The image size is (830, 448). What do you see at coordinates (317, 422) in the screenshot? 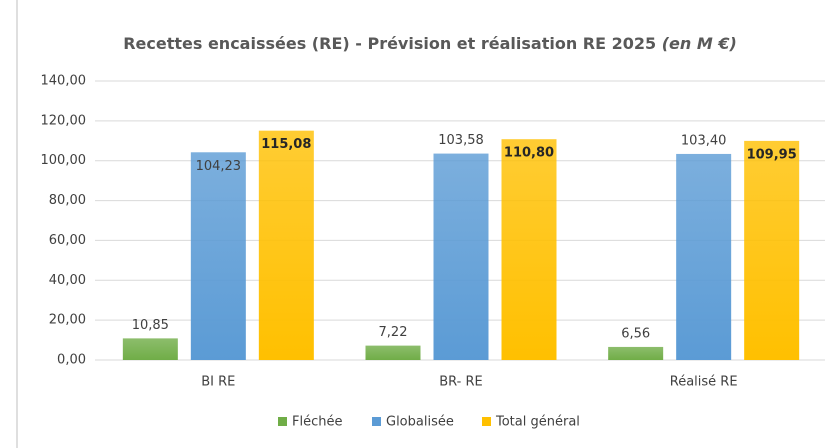
I see `legend-label: Fléchée` at bounding box center [317, 422].